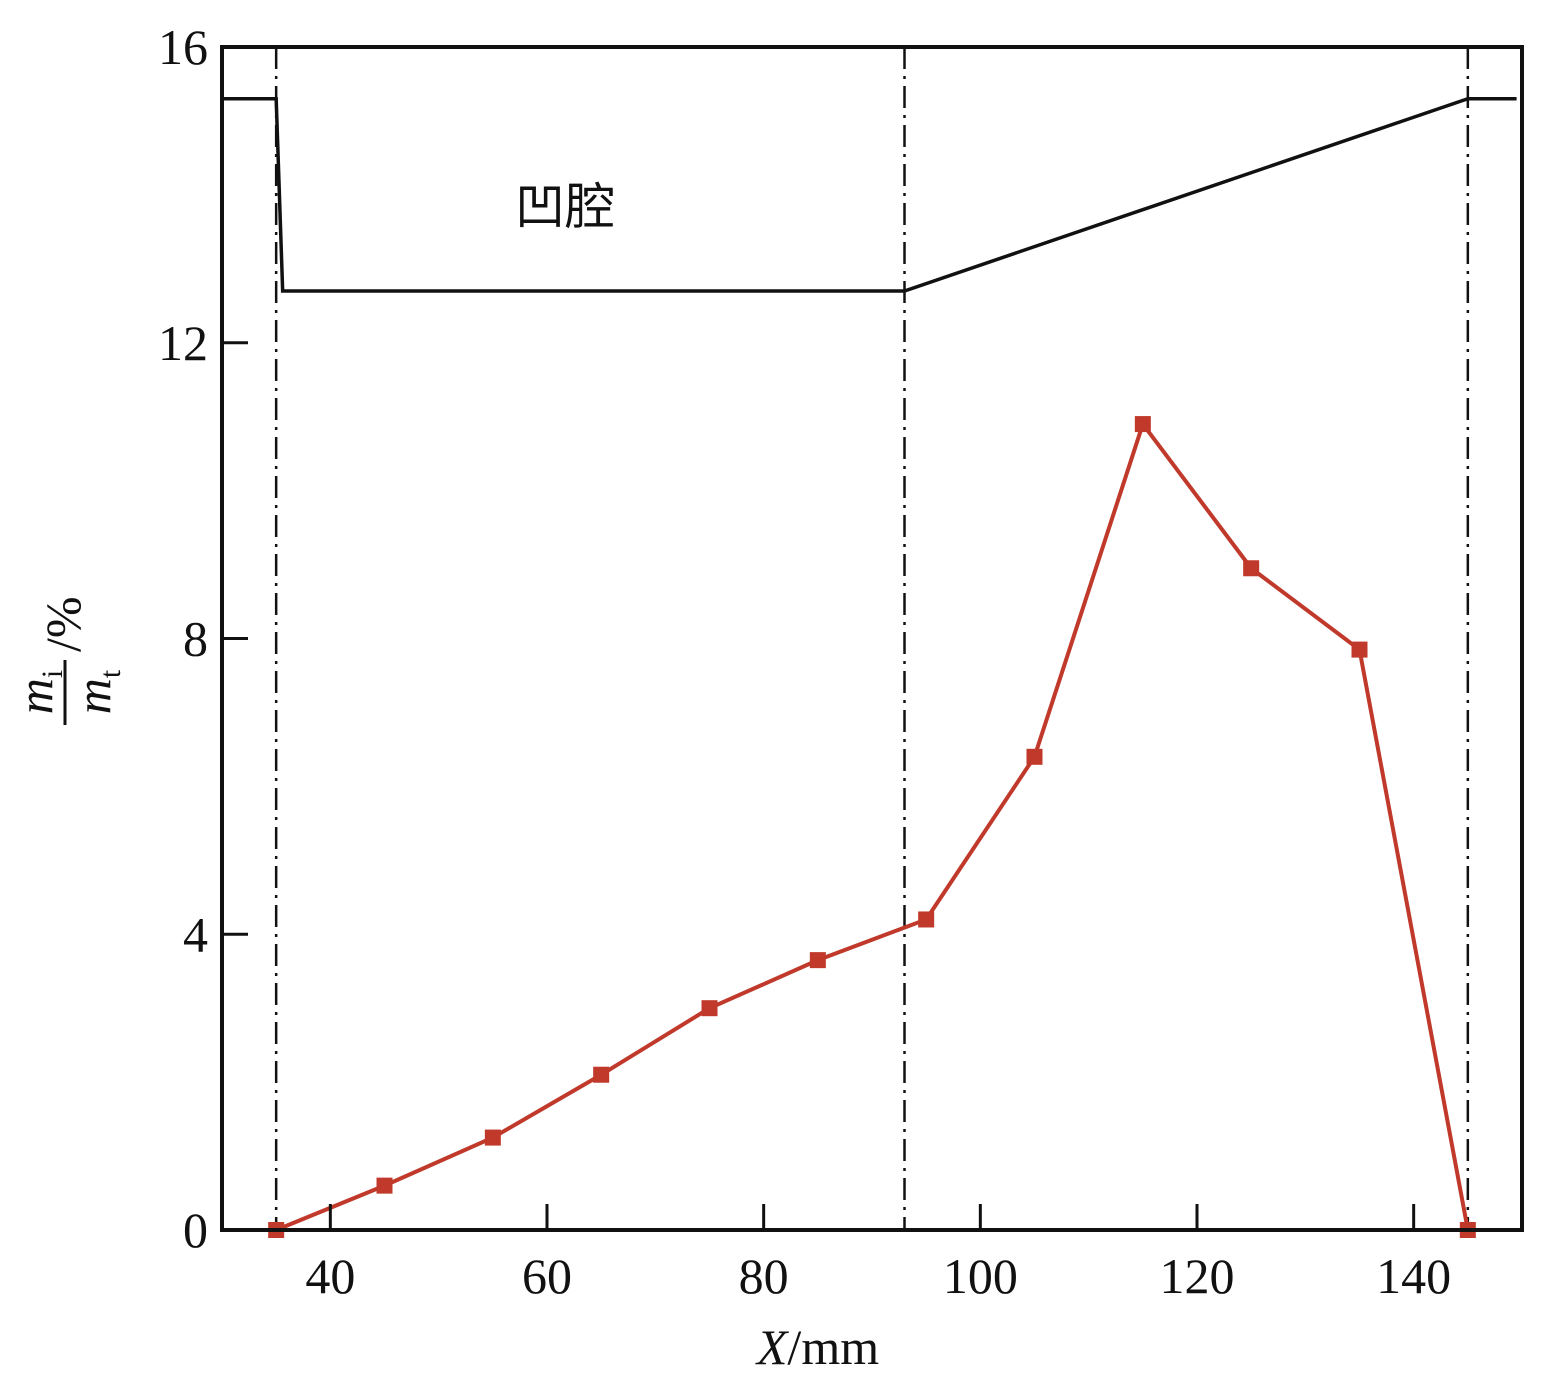  I want to click on y-denominator-sub: t, so click(110, 673).